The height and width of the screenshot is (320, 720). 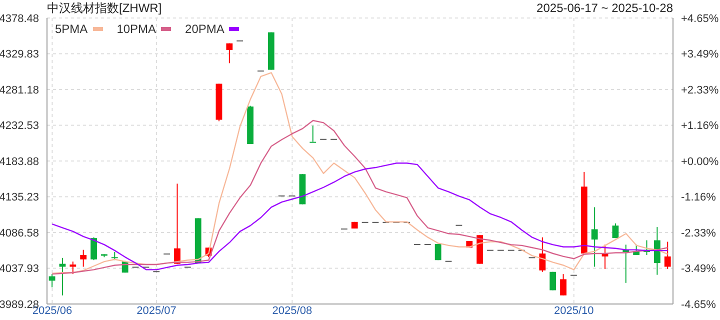 What do you see at coordinates (698, 234) in the screenshot?
I see `y2-tick-label: -2.33%` at bounding box center [698, 234].